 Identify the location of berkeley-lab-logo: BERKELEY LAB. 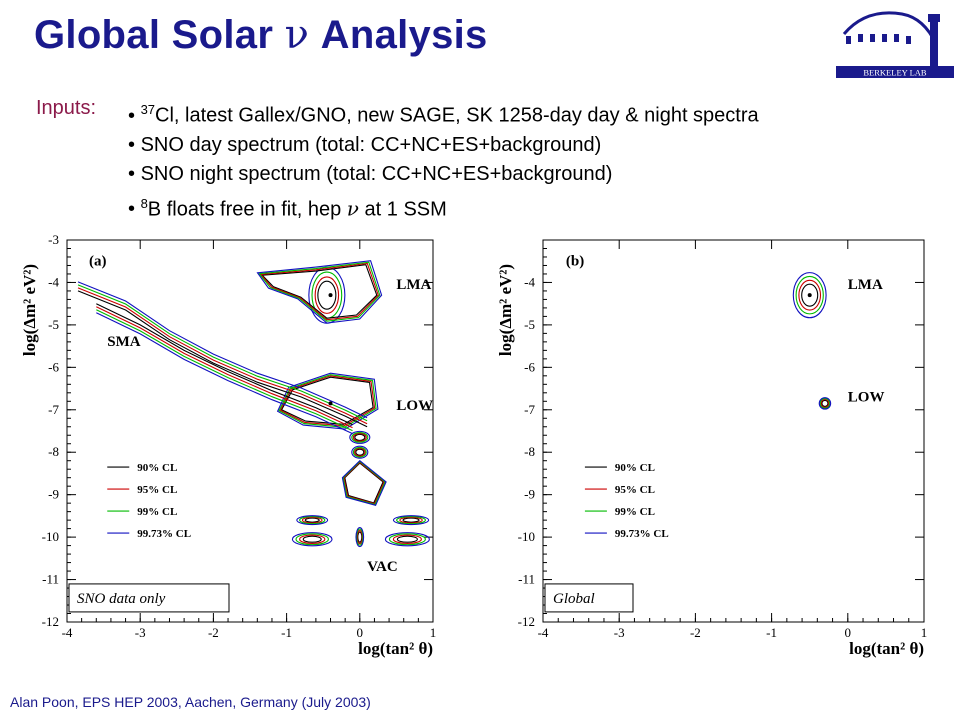
(895, 44).